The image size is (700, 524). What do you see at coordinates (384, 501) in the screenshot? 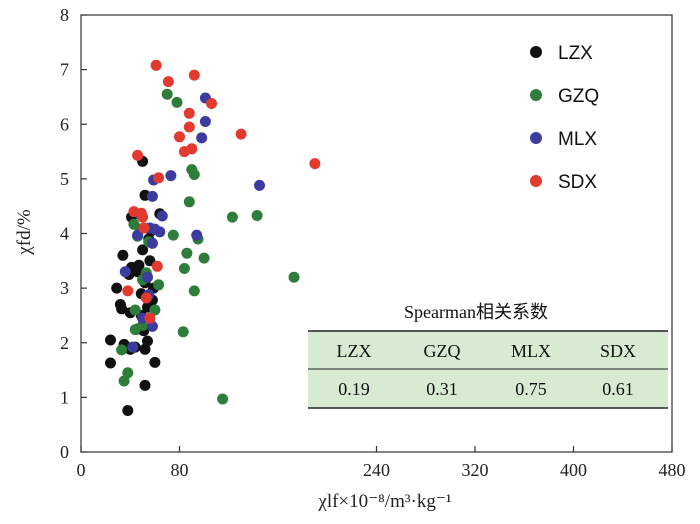
I see `x-axis-label: χlf×10⁻⁸/m³·kg⁻¹` at bounding box center [384, 501].